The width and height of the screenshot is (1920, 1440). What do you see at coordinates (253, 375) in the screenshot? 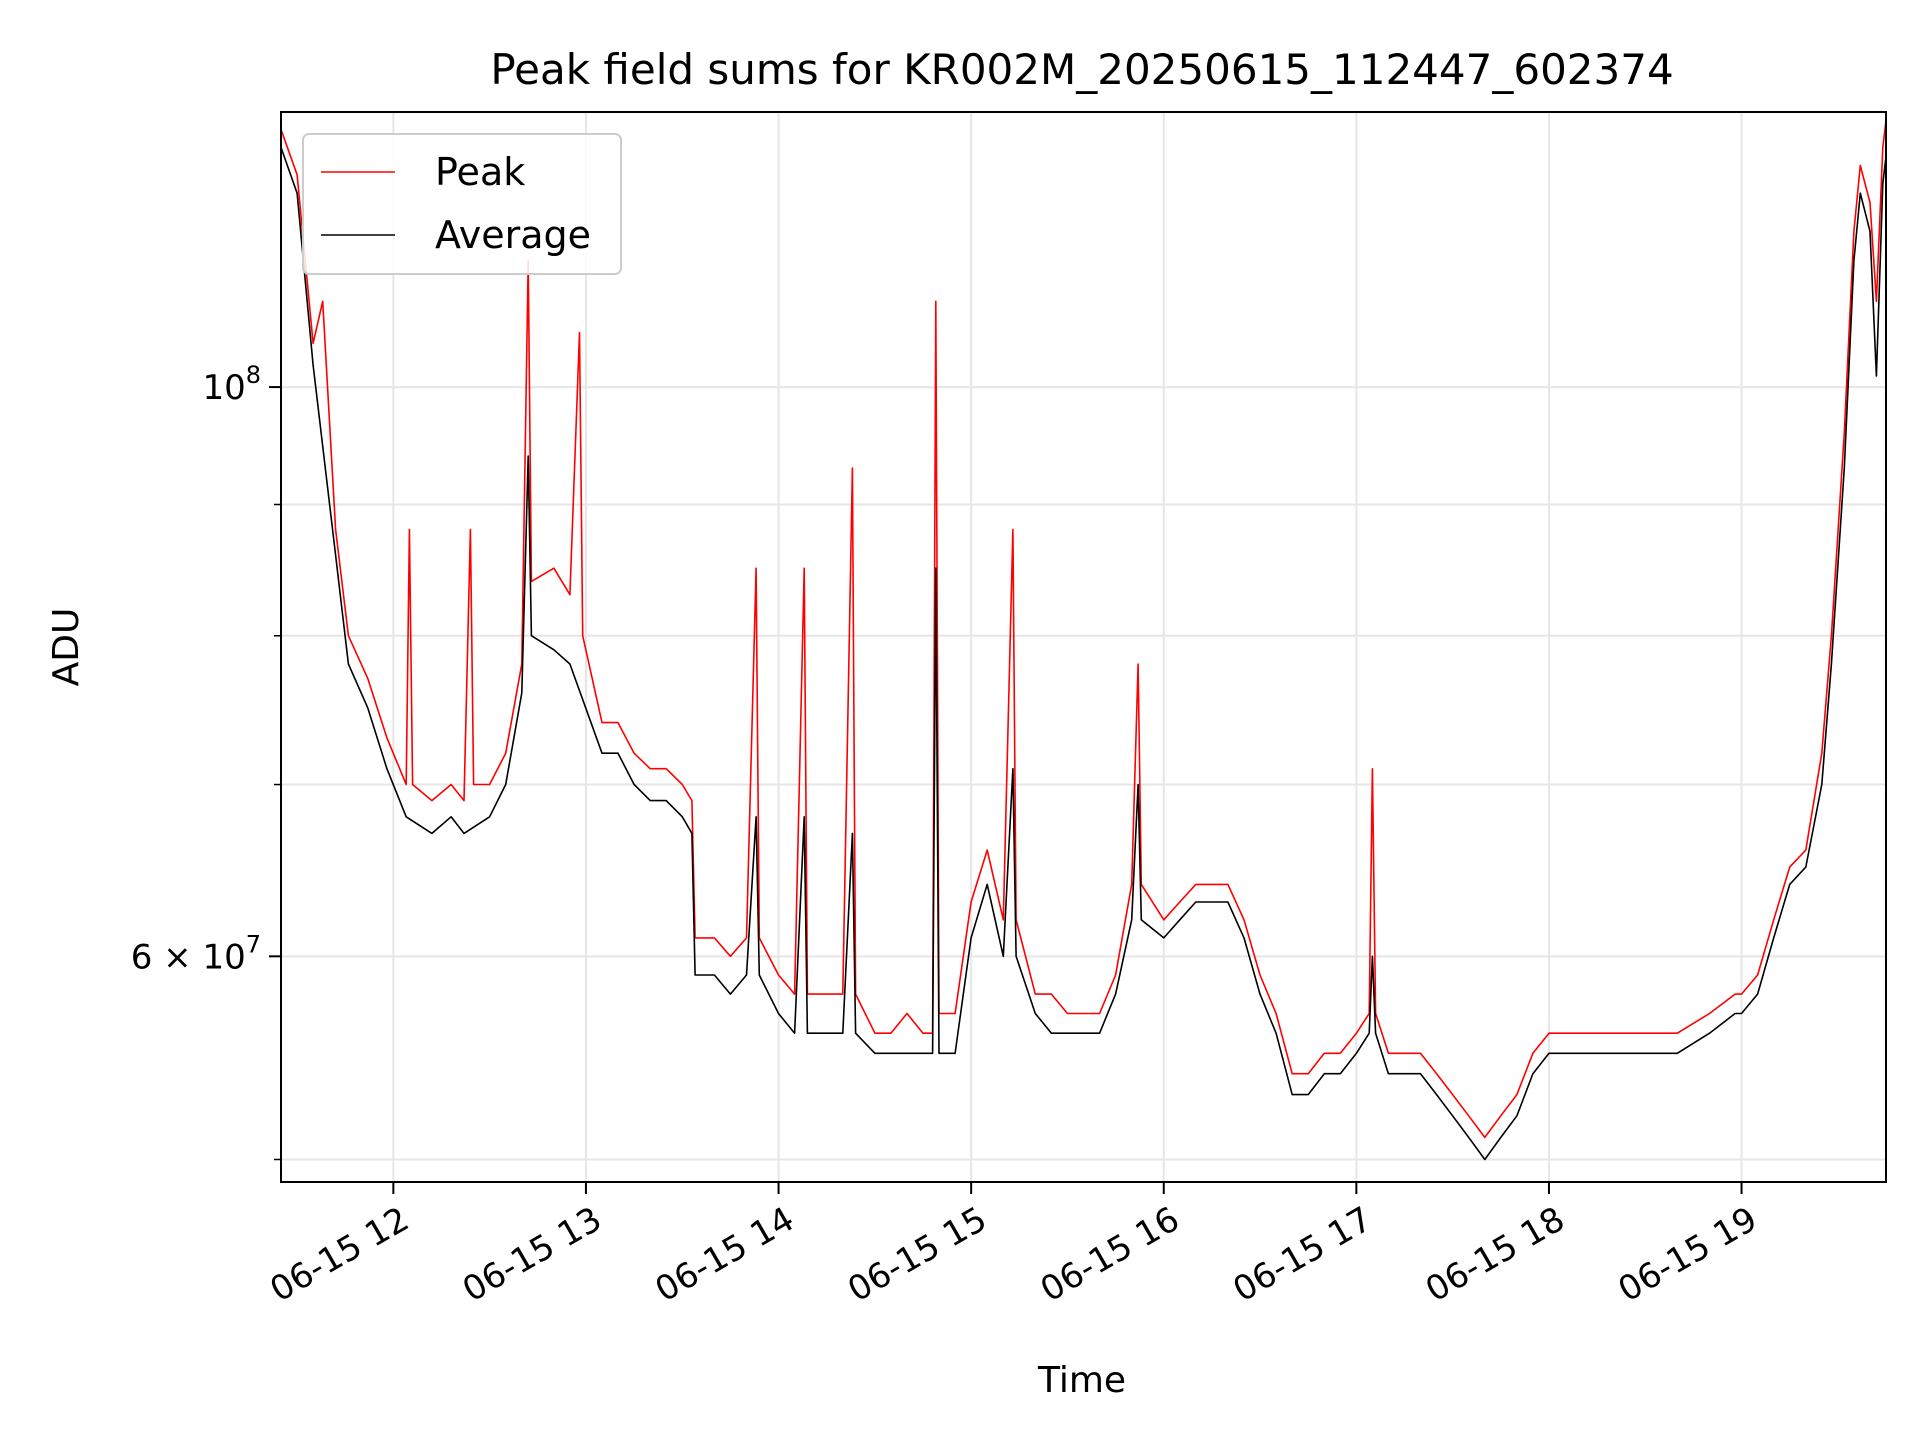
I see `y-tick-label-exponent: 8` at bounding box center [253, 375].